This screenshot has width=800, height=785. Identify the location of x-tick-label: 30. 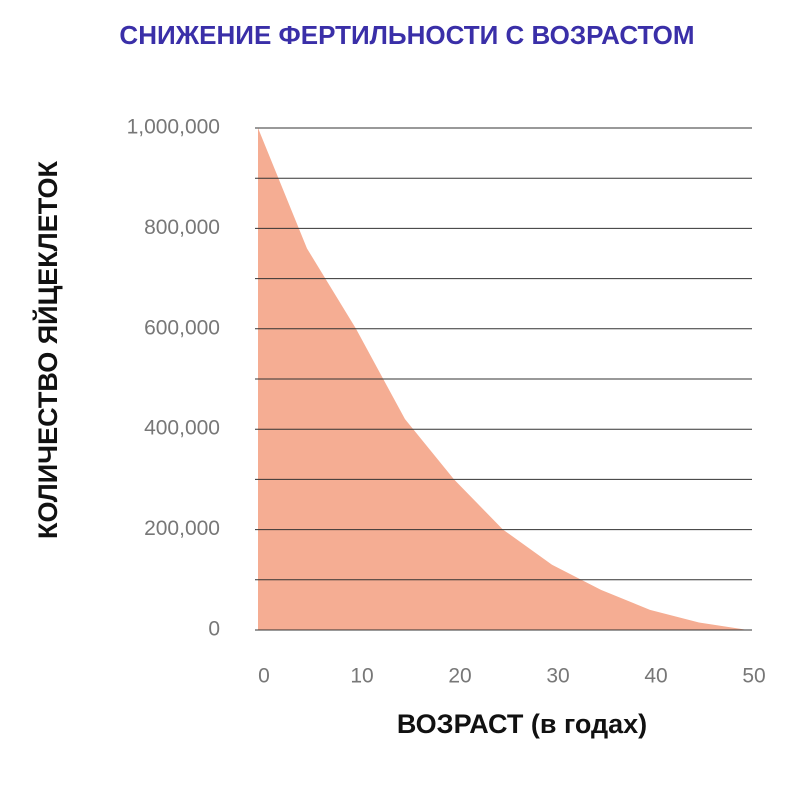
(557, 676).